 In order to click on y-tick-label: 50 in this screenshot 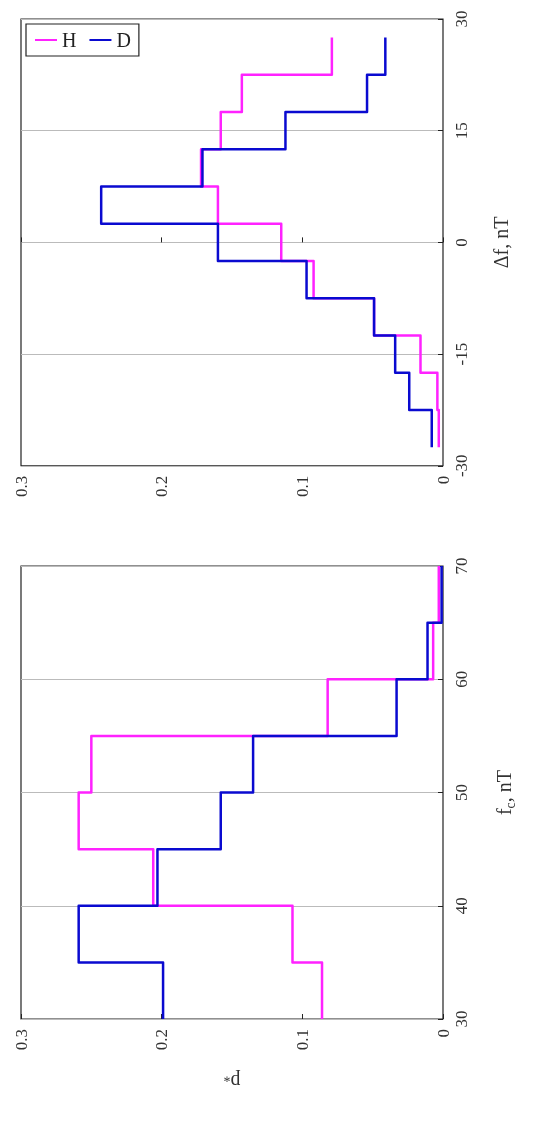, I will do `click(461, 792)`.